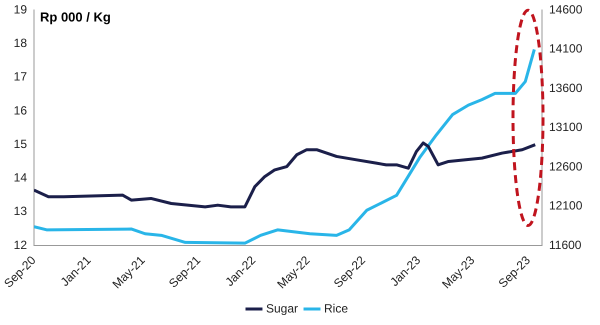 The image size is (600, 325). What do you see at coordinates (21, 77) in the screenshot?
I see `y-tick-label: 17` at bounding box center [21, 77].